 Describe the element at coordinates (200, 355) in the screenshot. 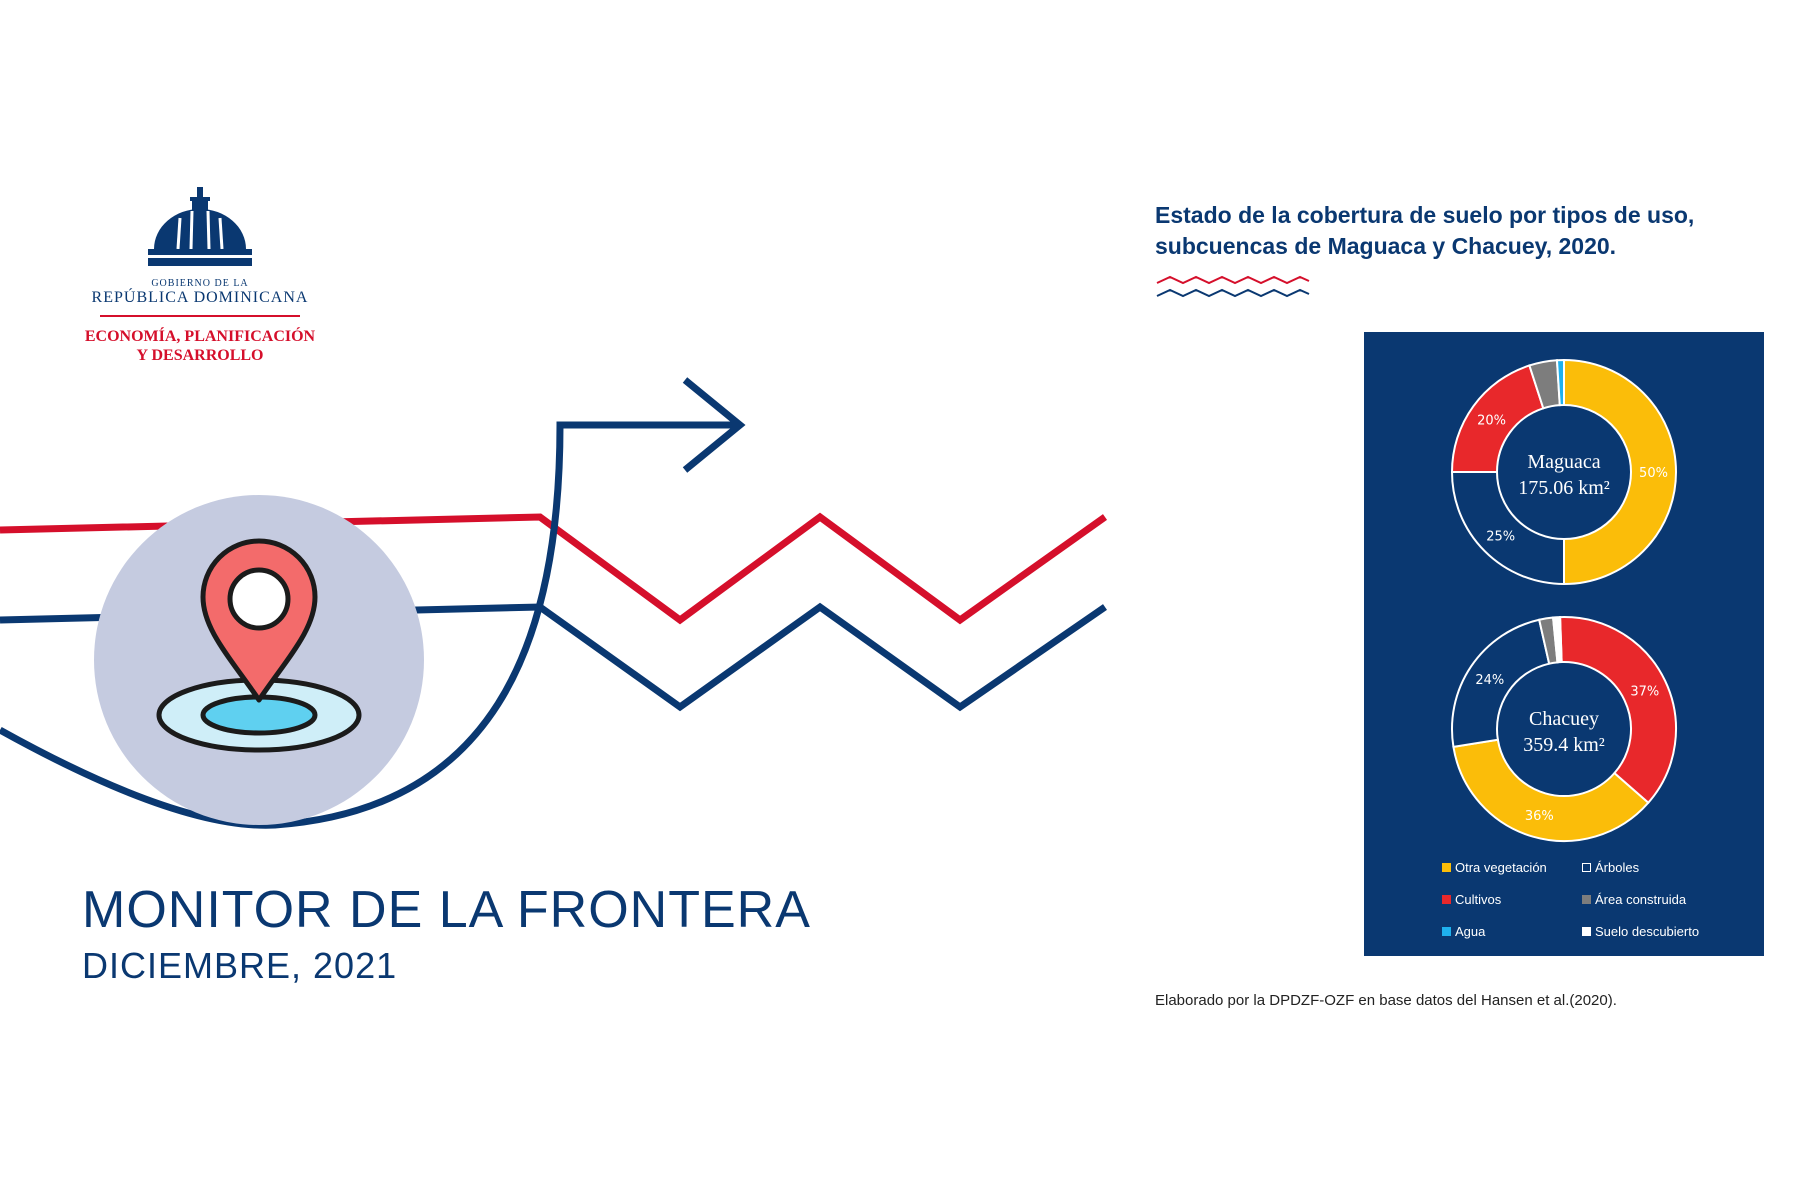

I see `ministry-line-2: Y DESARROLLO` at that location.